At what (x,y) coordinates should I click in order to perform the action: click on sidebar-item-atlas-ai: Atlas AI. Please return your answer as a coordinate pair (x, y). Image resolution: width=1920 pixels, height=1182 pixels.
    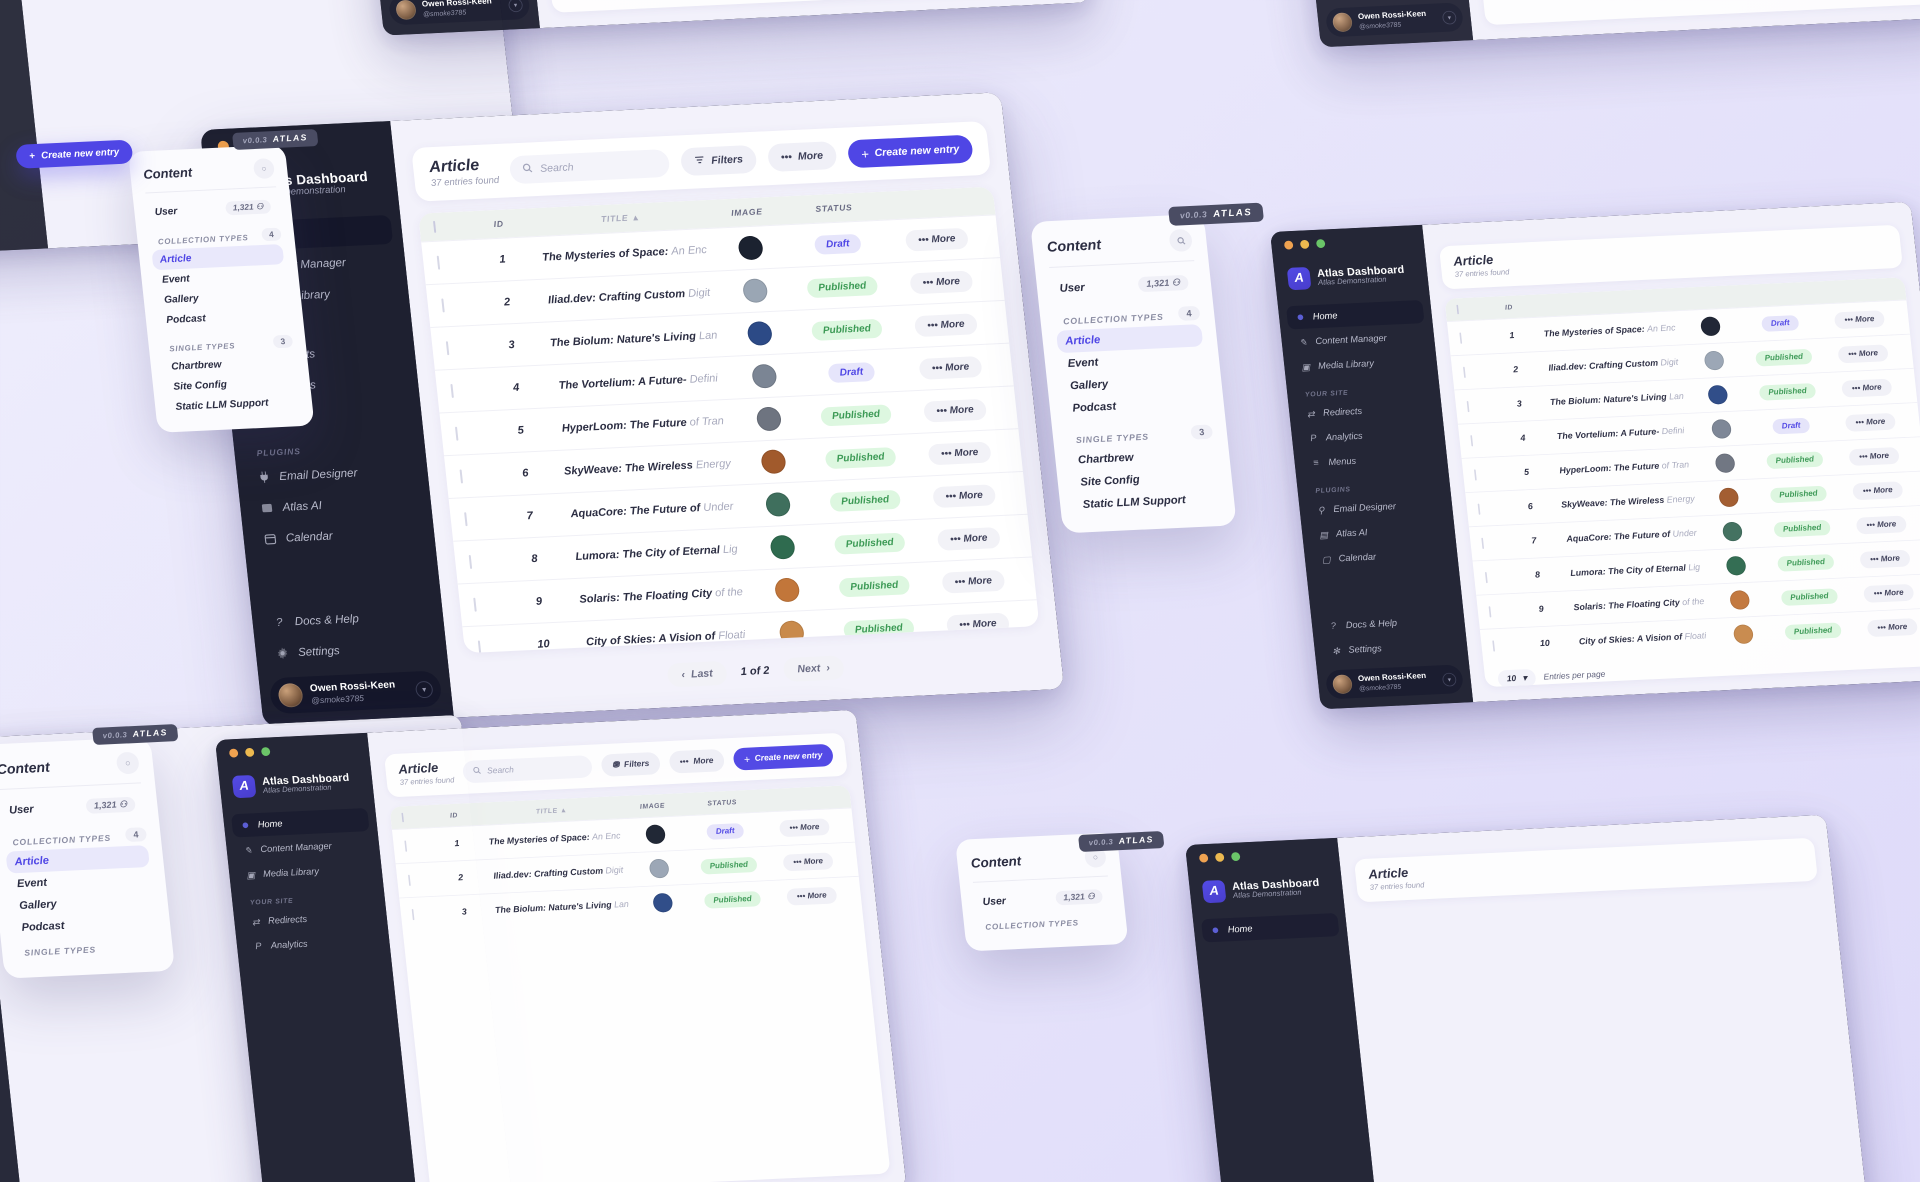
    Looking at the image, I should click on (335, 504).